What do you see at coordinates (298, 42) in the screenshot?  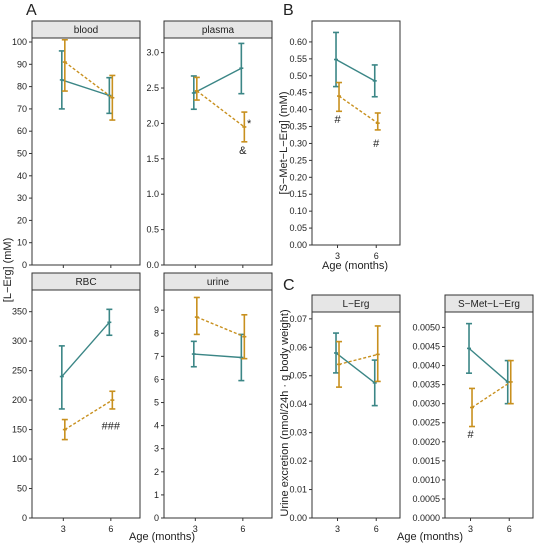 I see `y-tick-label: 0.60` at bounding box center [298, 42].